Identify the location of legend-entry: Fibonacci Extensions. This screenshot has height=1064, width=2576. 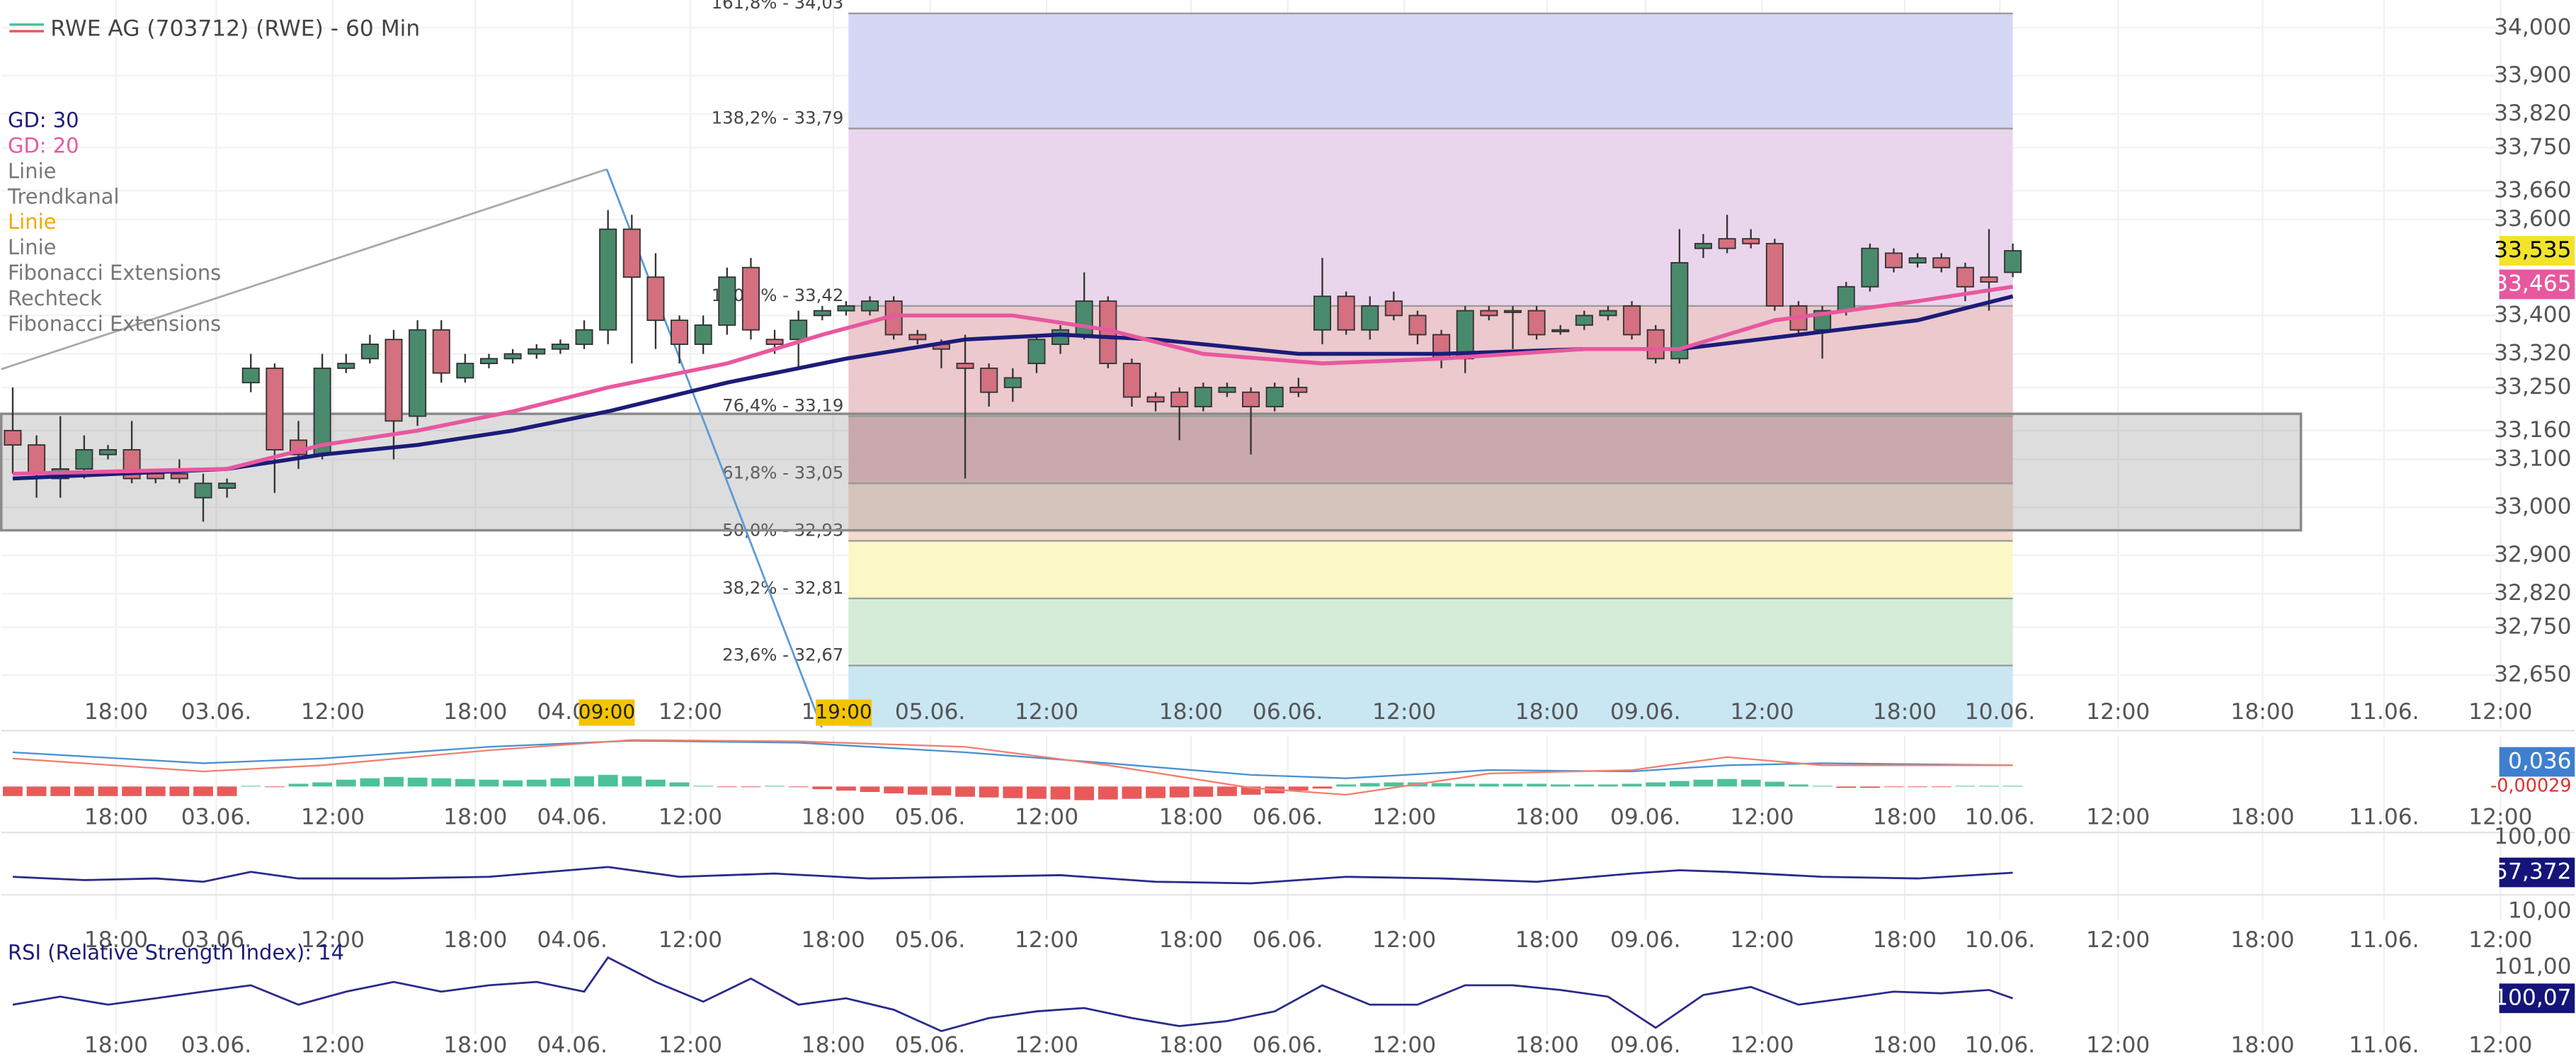
(114, 273).